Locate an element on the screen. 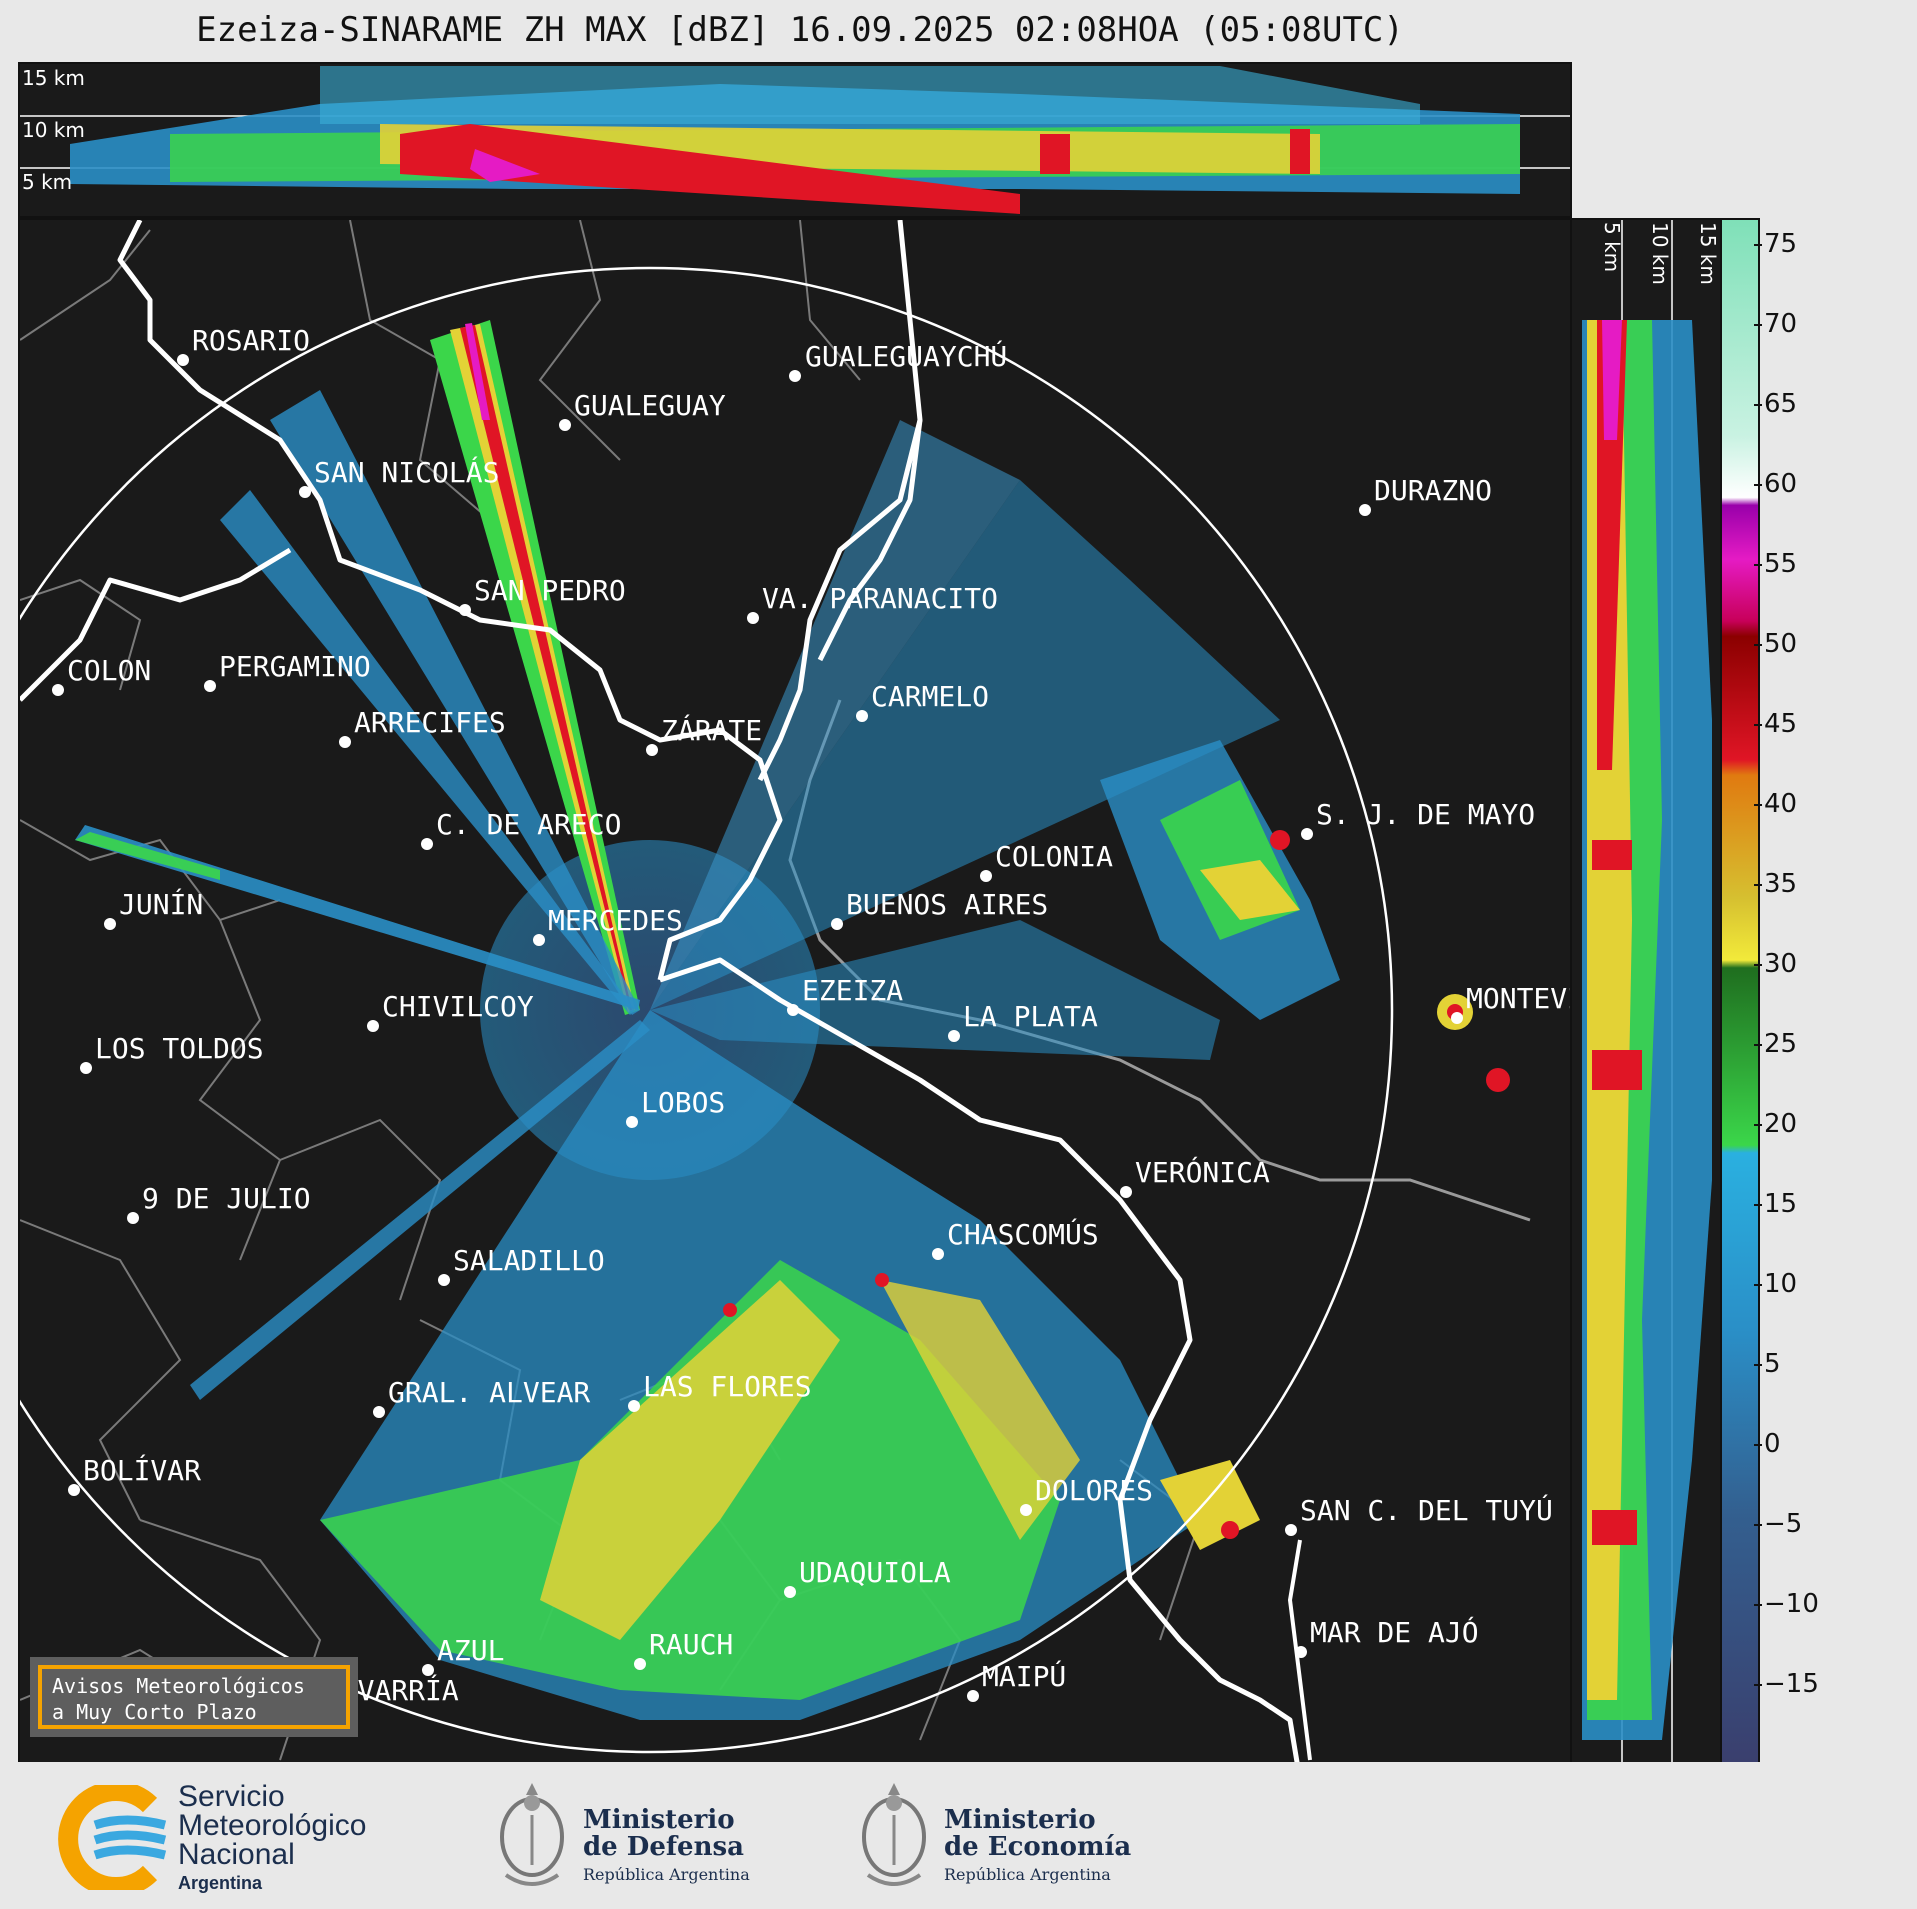 The height and width of the screenshot is (1909, 1917). city-lobos: LOBOS is located at coordinates (675, 1107).